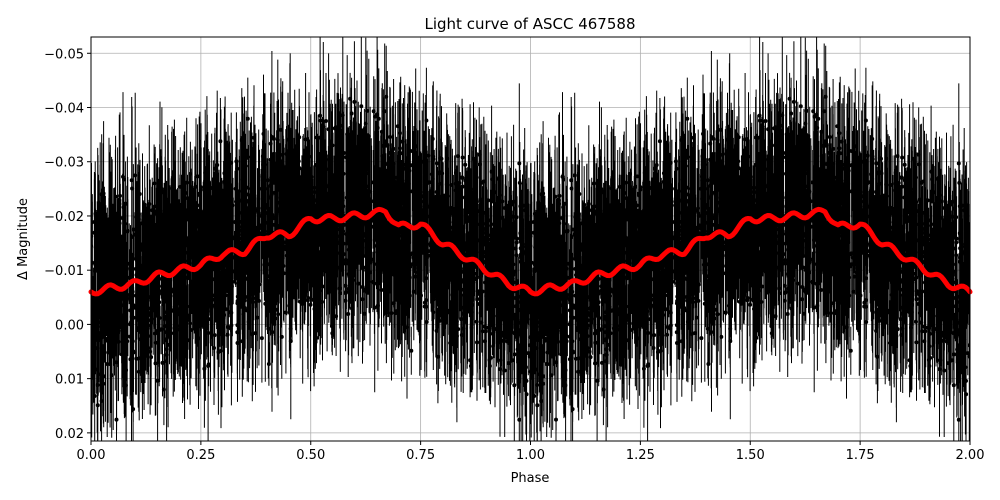  What do you see at coordinates (64, 163) in the screenshot?
I see `y-tick-label: −0.03` at bounding box center [64, 163].